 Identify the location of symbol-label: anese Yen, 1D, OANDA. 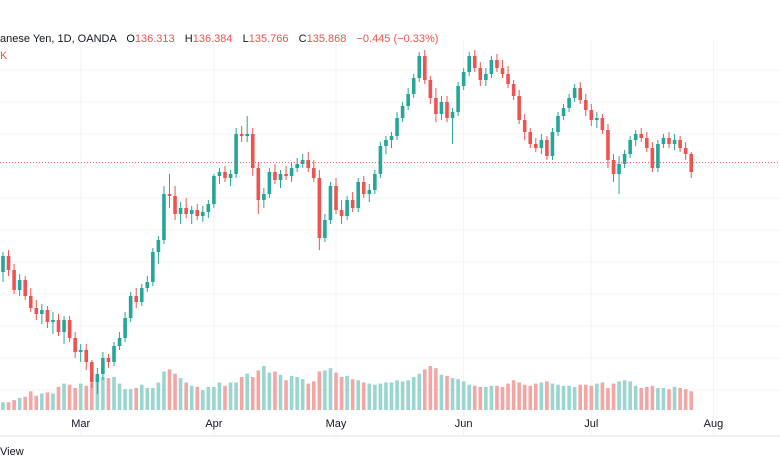
(58, 39).